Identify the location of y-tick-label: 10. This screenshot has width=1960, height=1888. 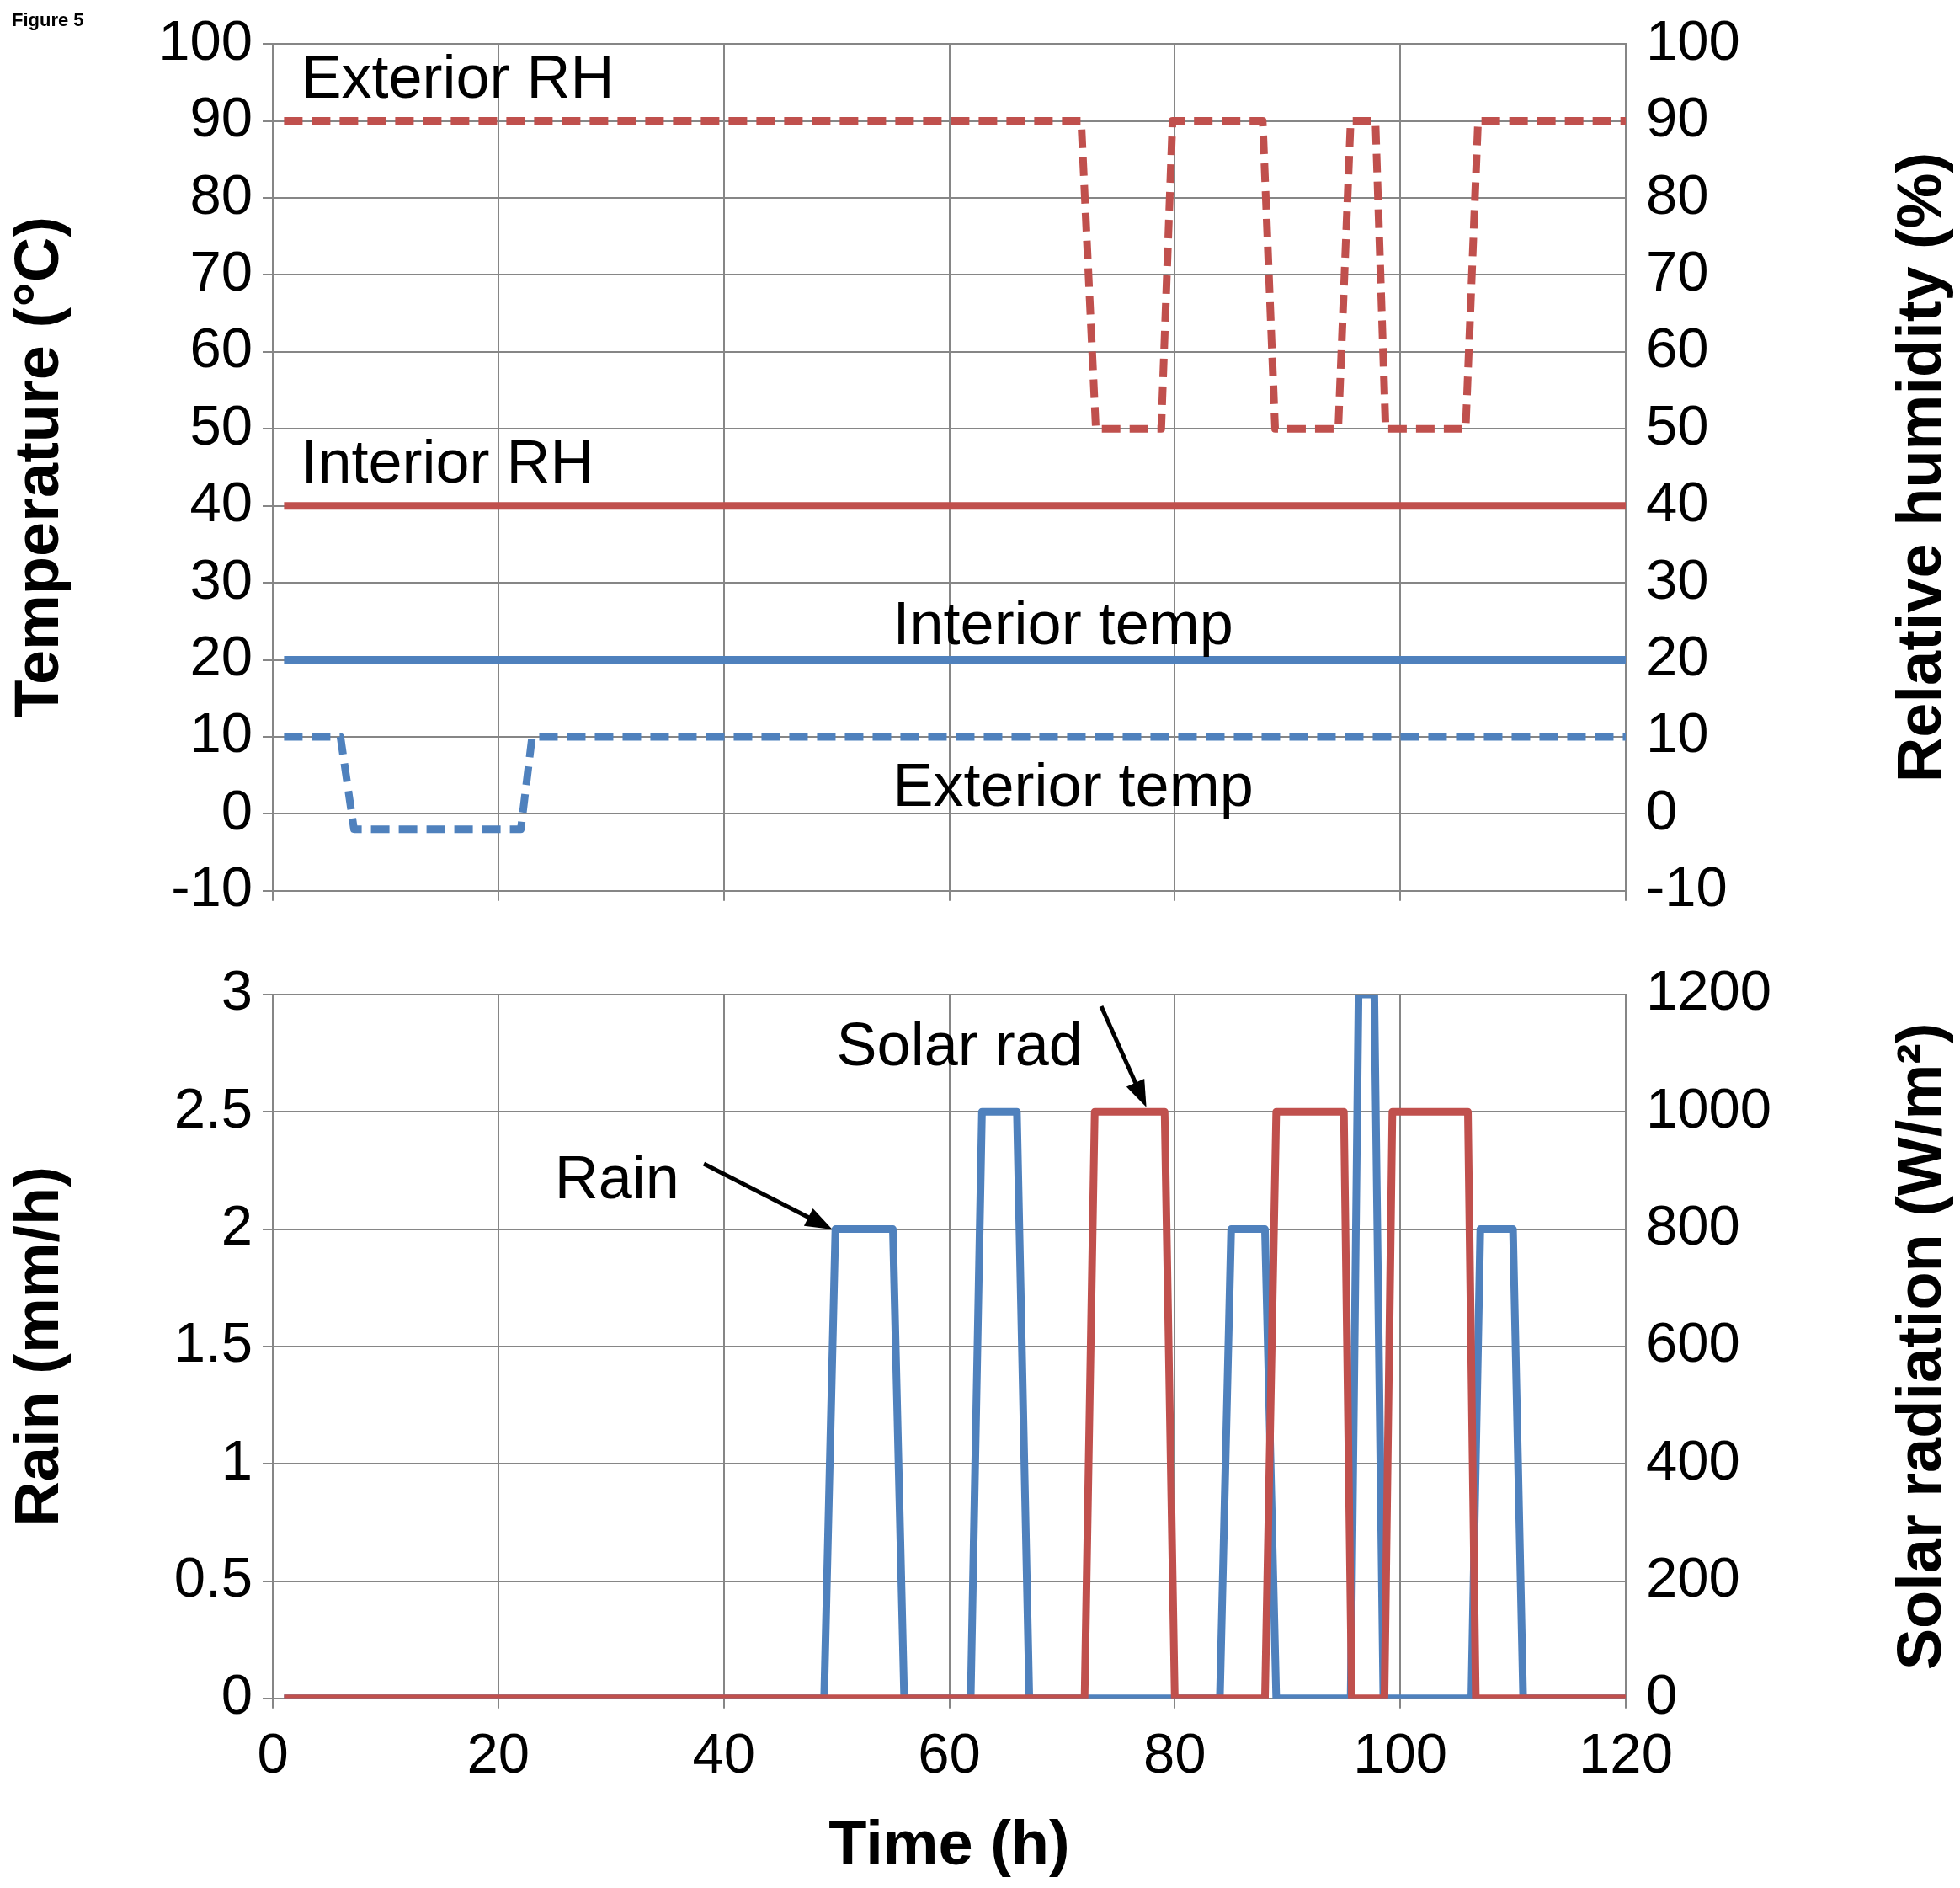
(221, 733).